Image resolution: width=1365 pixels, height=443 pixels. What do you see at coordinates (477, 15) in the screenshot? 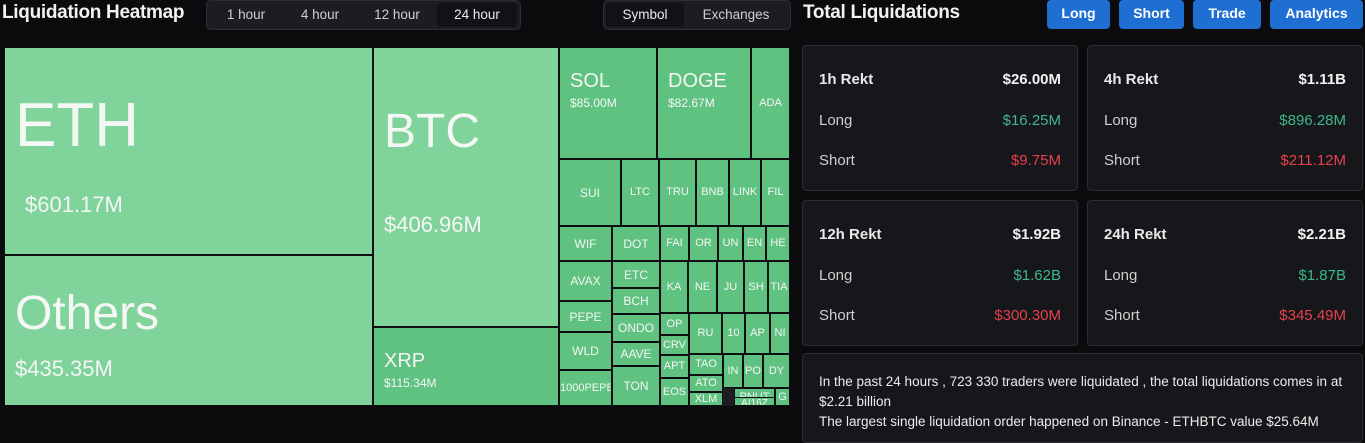
I see `timeframe-24-hour: 24 hour` at bounding box center [477, 15].